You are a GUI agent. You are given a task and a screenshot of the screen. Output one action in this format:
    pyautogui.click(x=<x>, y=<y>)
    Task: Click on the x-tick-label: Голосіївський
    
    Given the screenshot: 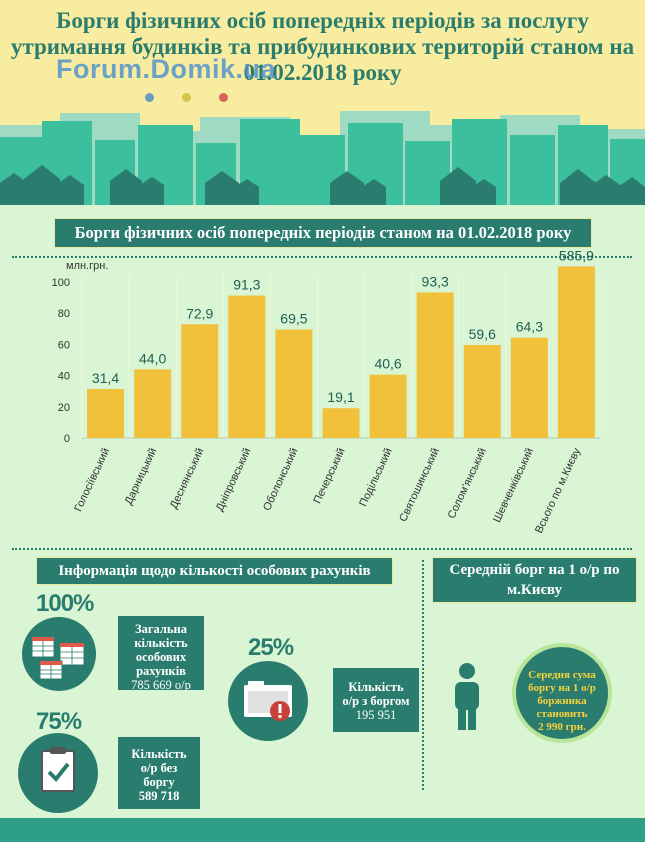 What is the action you would take?
    pyautogui.click(x=92, y=479)
    